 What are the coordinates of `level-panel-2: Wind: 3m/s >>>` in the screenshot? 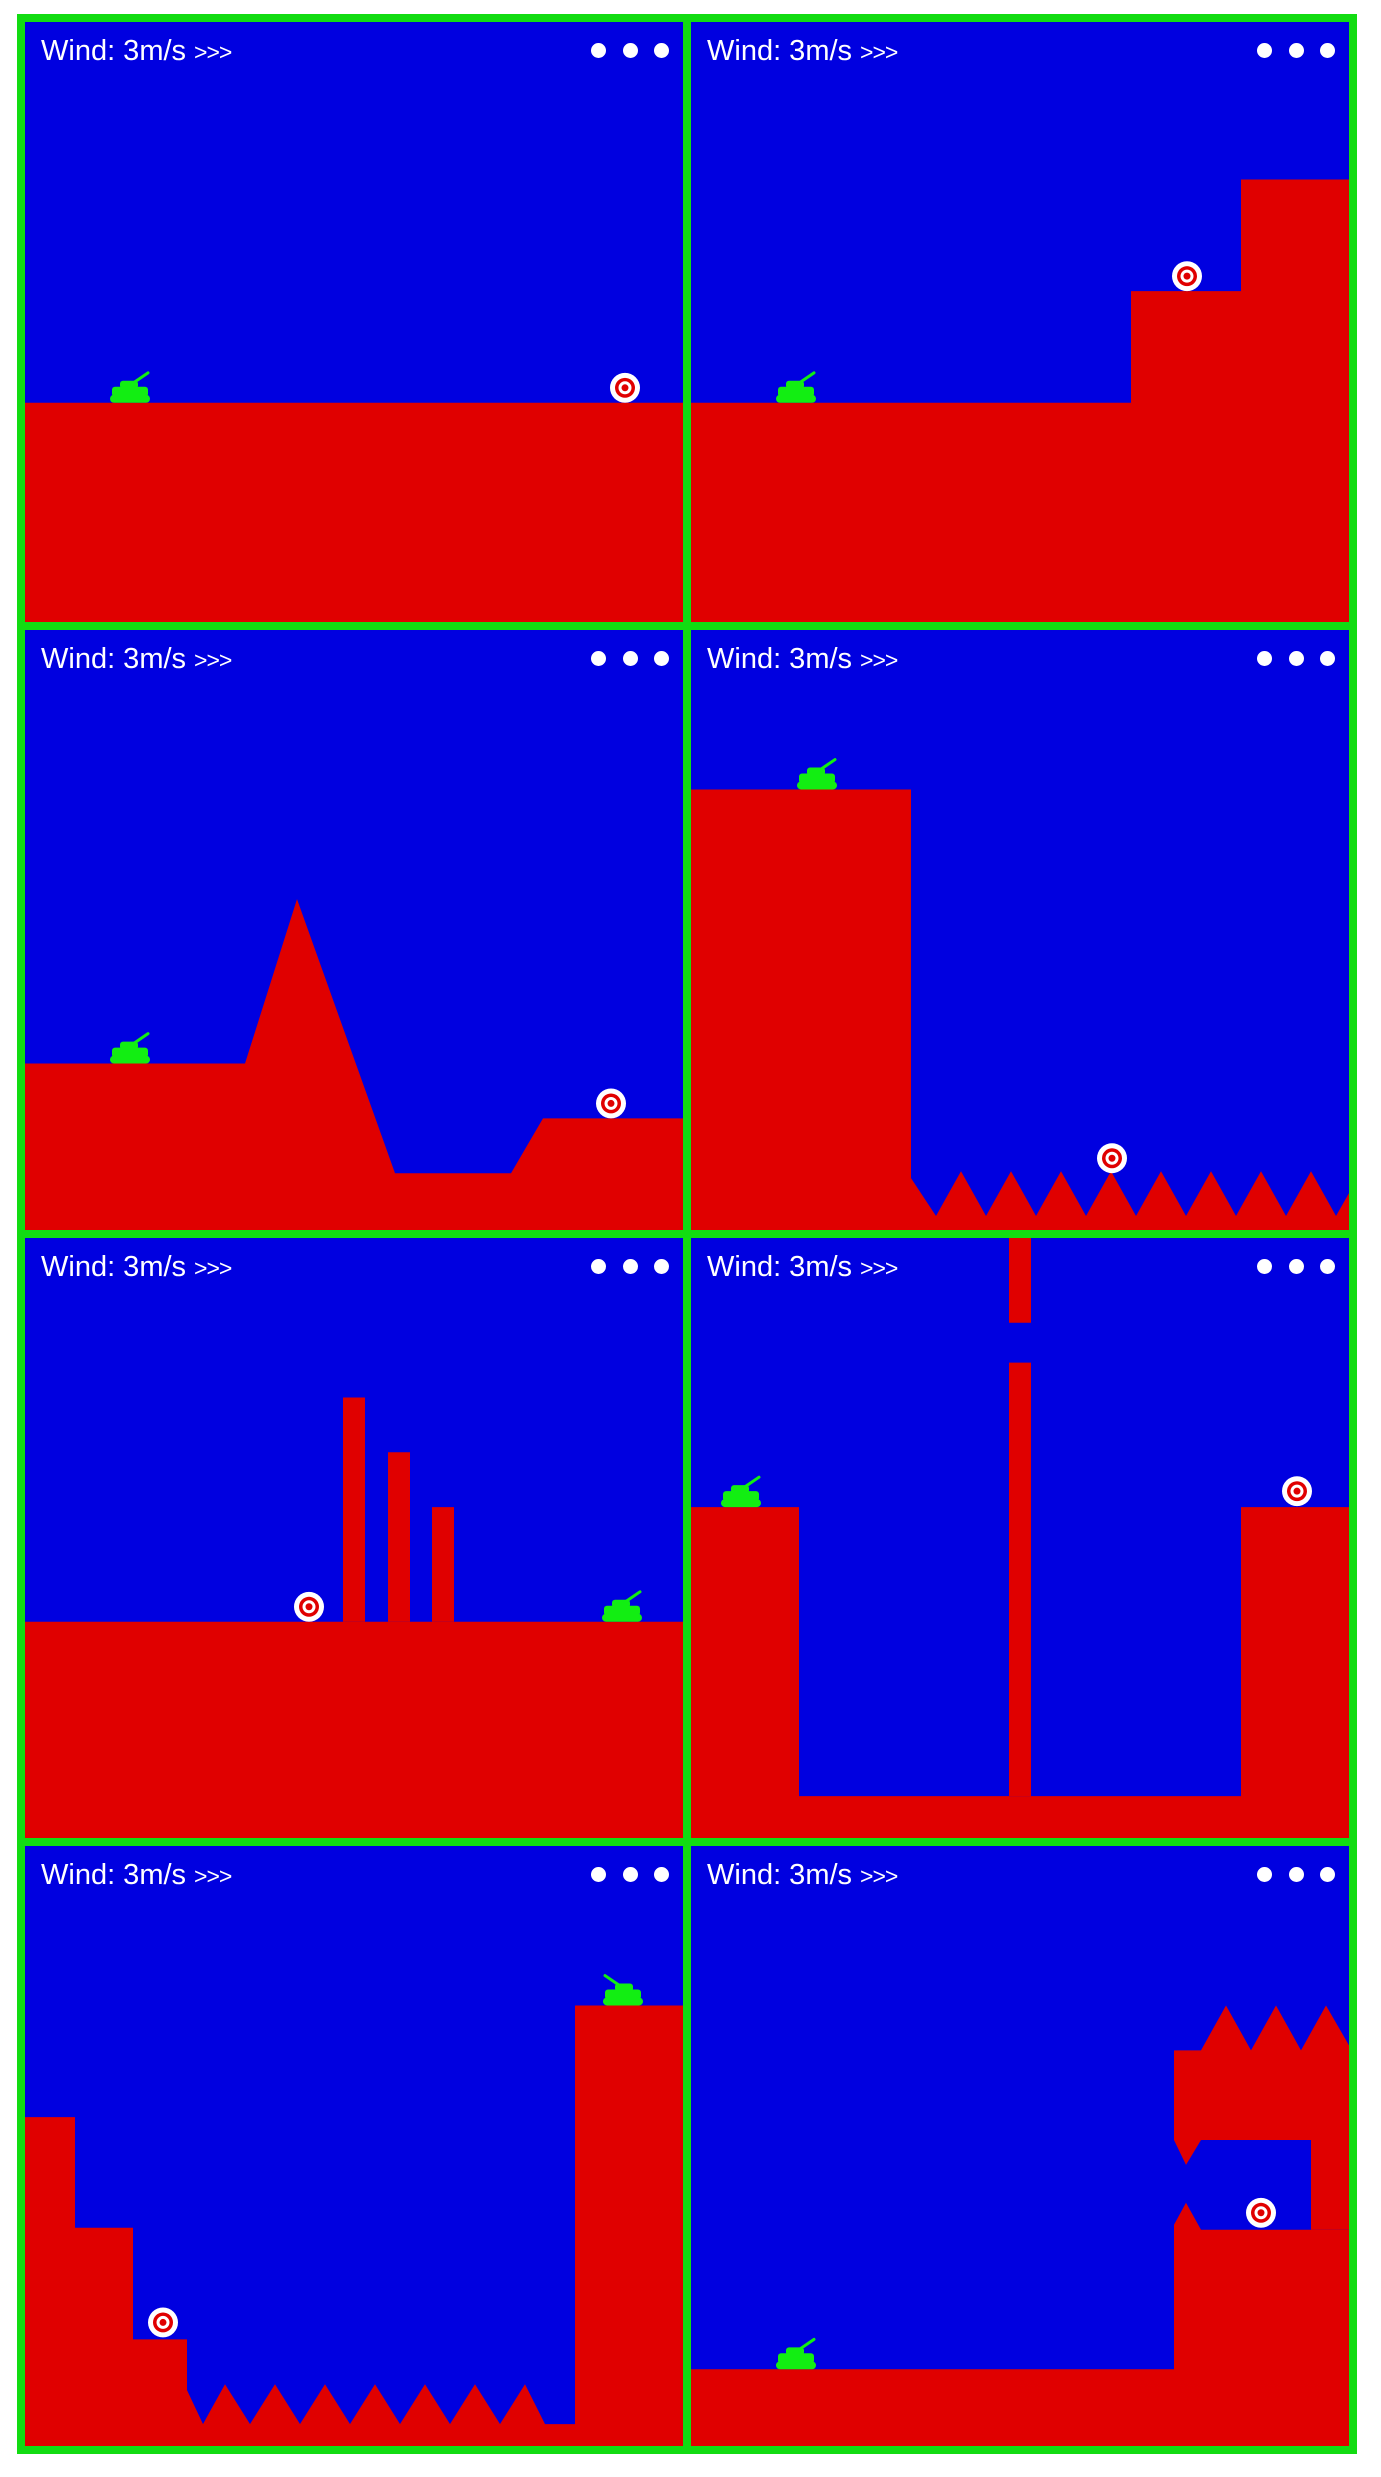 It's located at (1020, 322).